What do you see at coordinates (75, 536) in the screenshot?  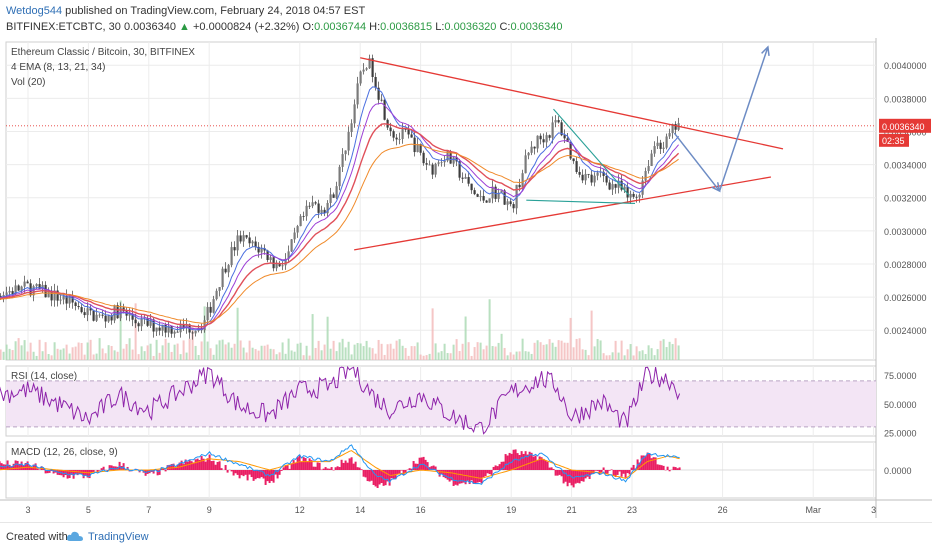 I see `tradingview-cloud-icon` at bounding box center [75, 536].